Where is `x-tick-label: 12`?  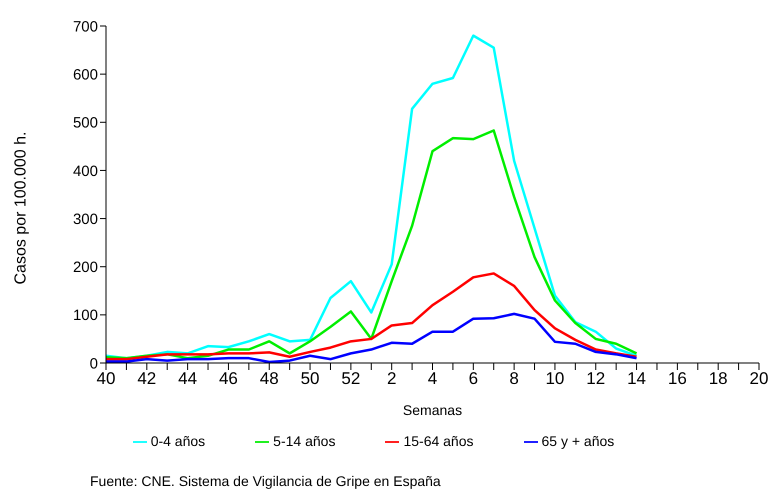 x-tick-label: 12 is located at coordinates (596, 378).